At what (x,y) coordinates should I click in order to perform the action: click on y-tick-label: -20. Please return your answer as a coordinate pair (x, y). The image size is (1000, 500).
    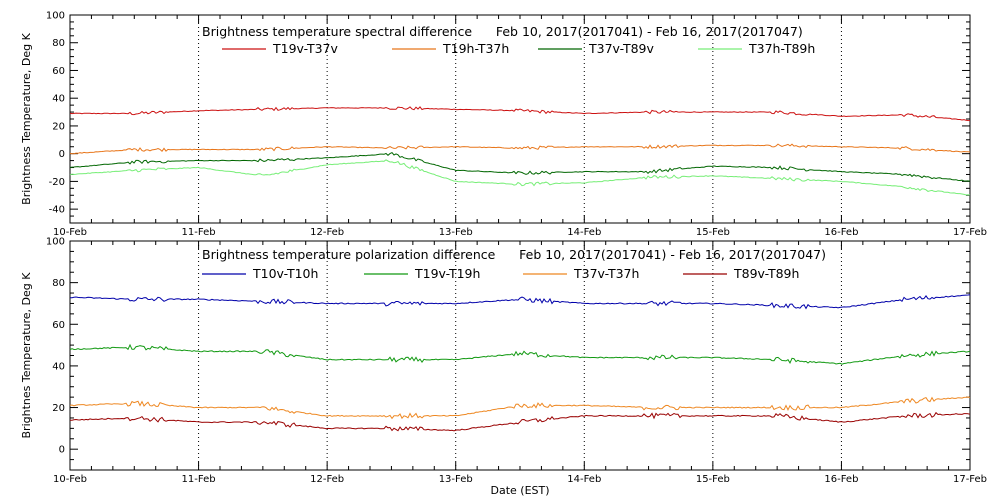
    Looking at the image, I should click on (57, 182).